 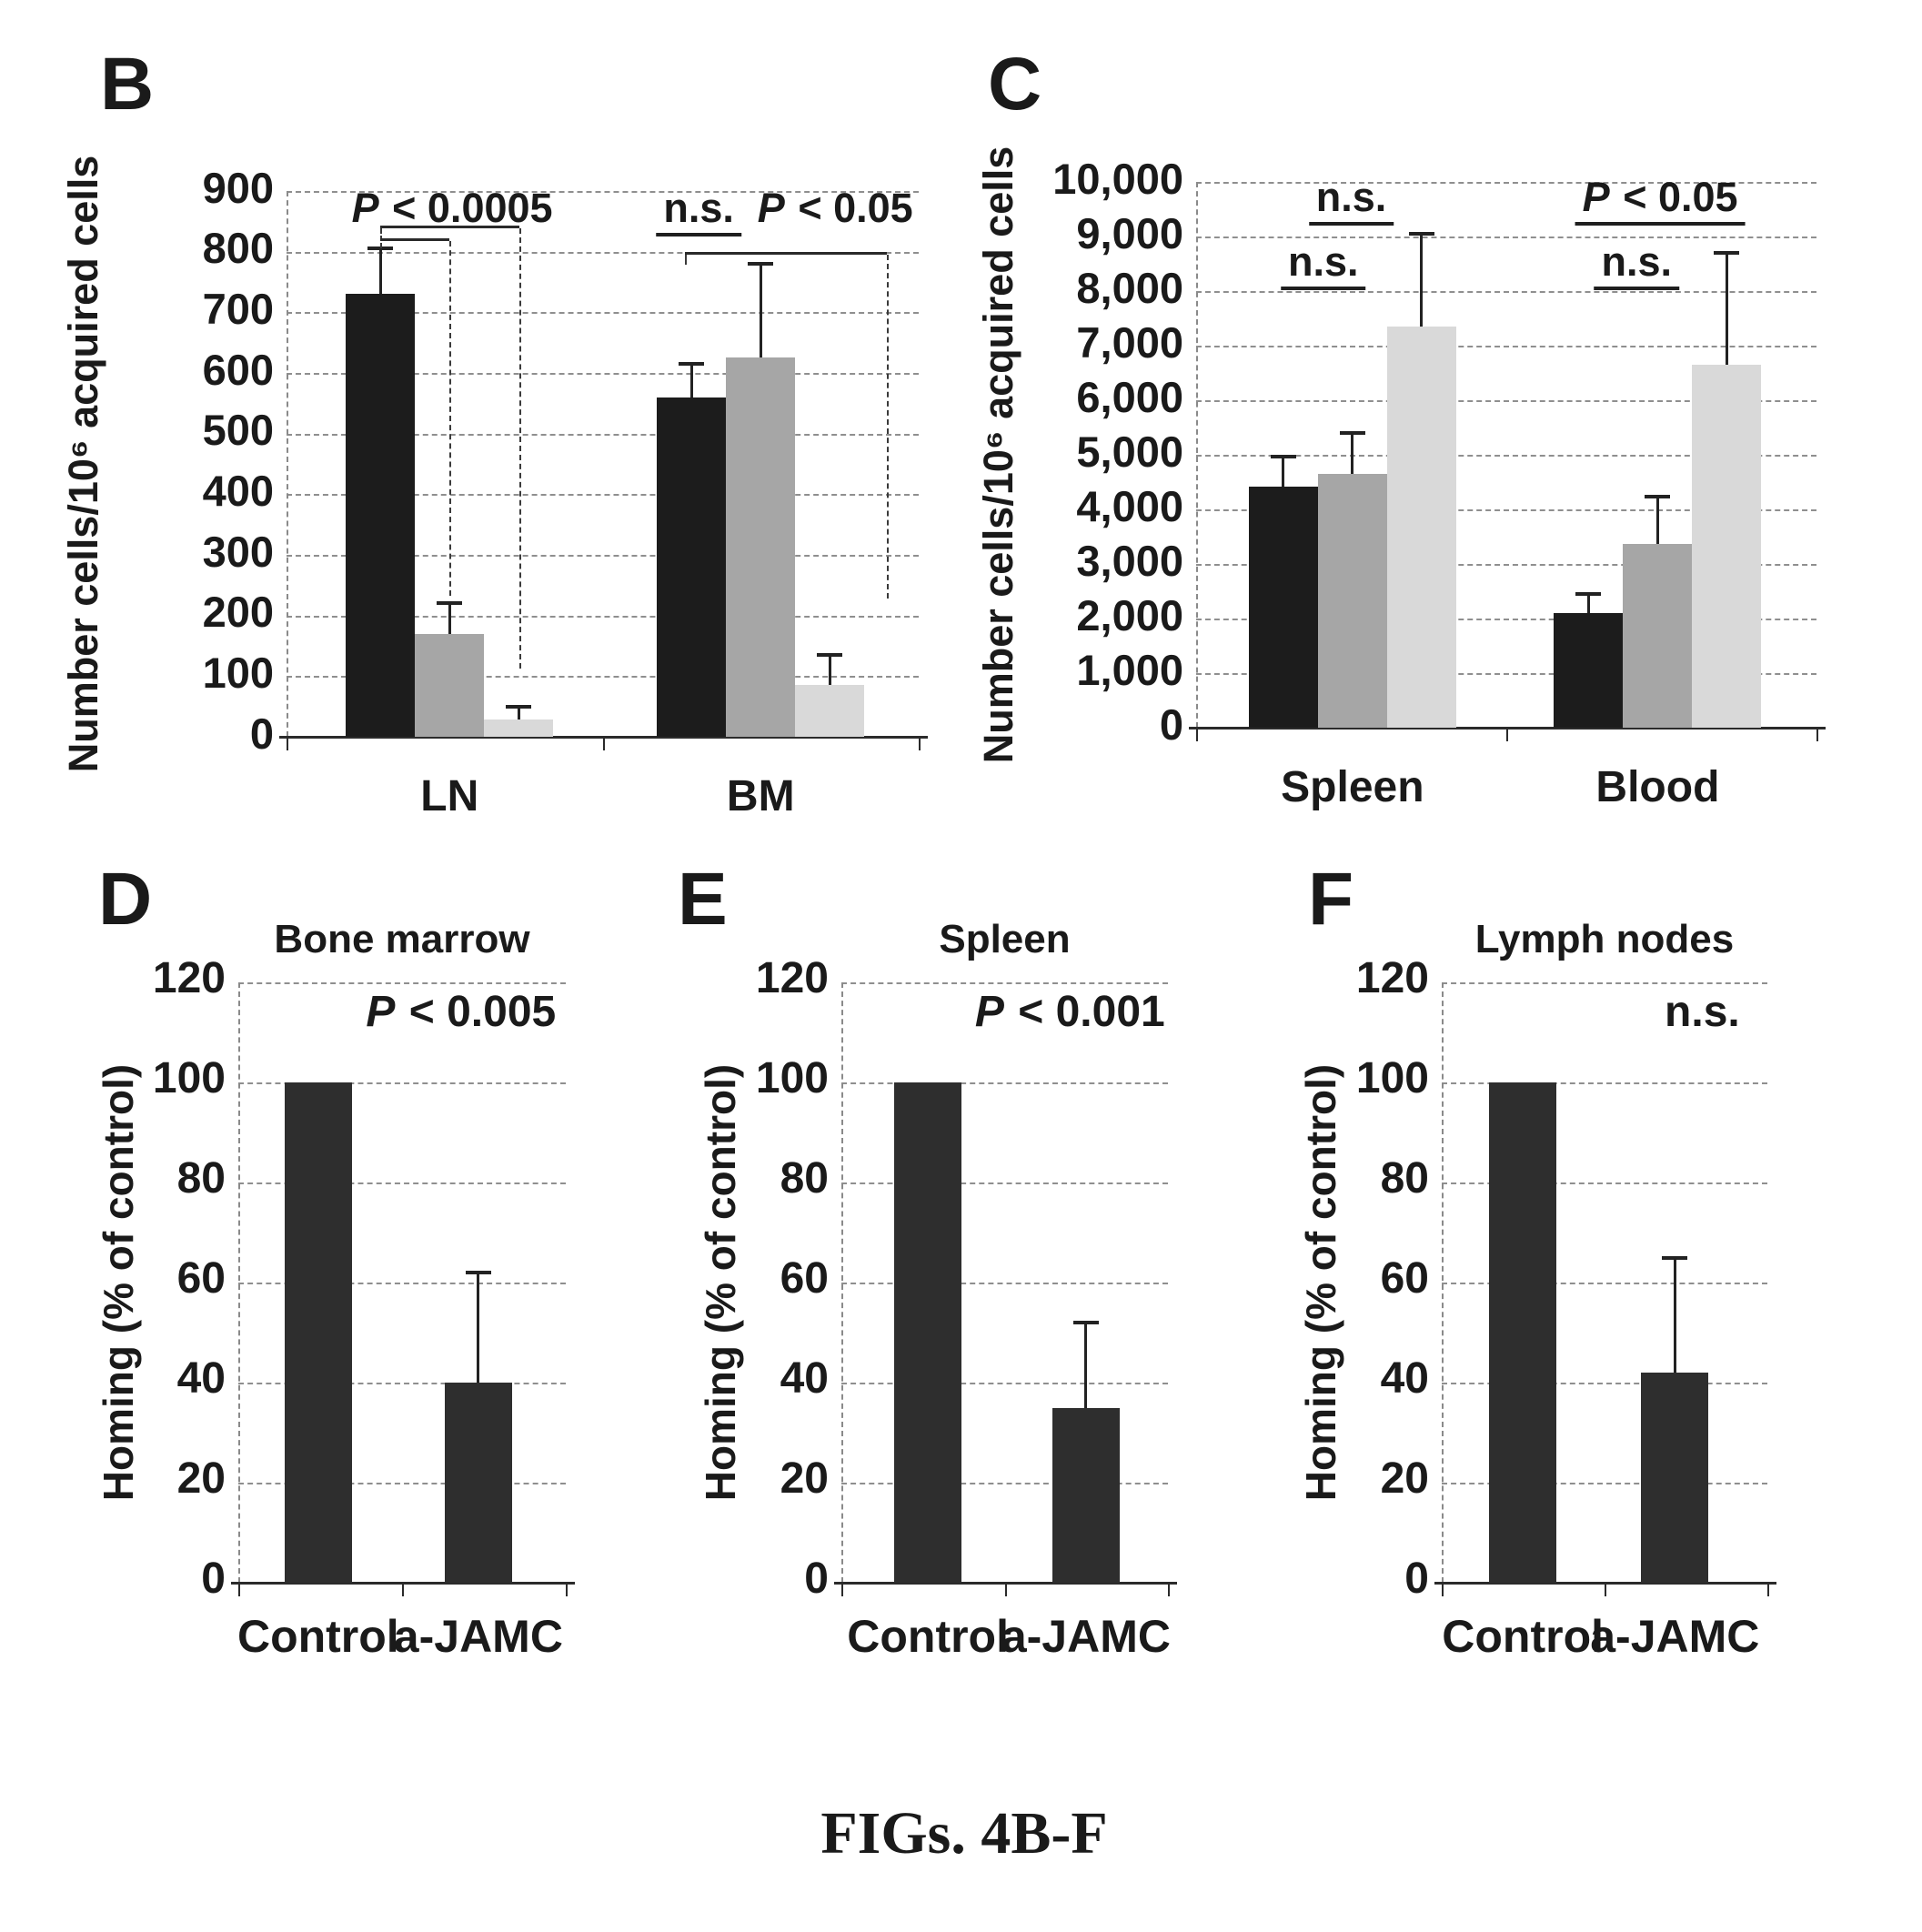 I want to click on significance-annotation: P < 0.0005, so click(x=452, y=207).